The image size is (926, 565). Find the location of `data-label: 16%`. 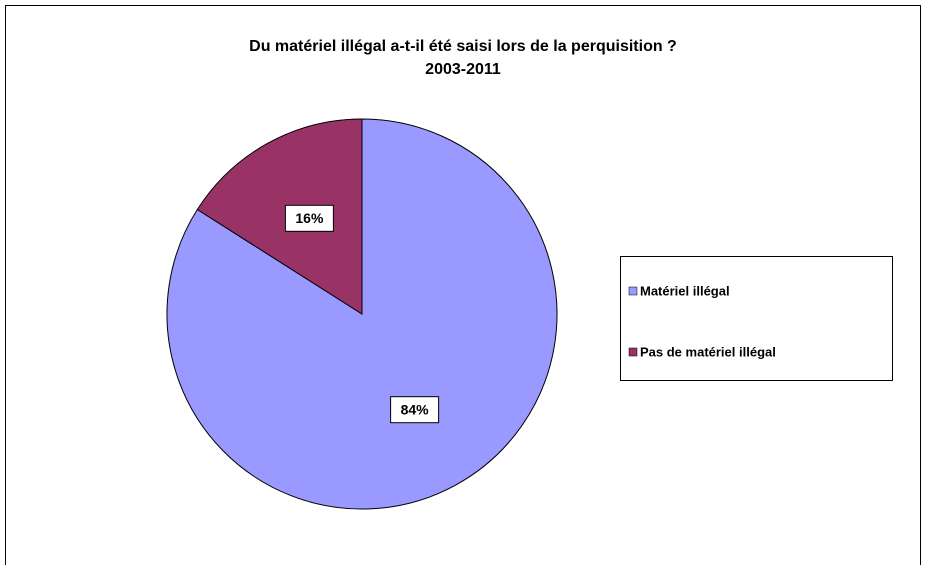

data-label: 16% is located at coordinates (309, 218).